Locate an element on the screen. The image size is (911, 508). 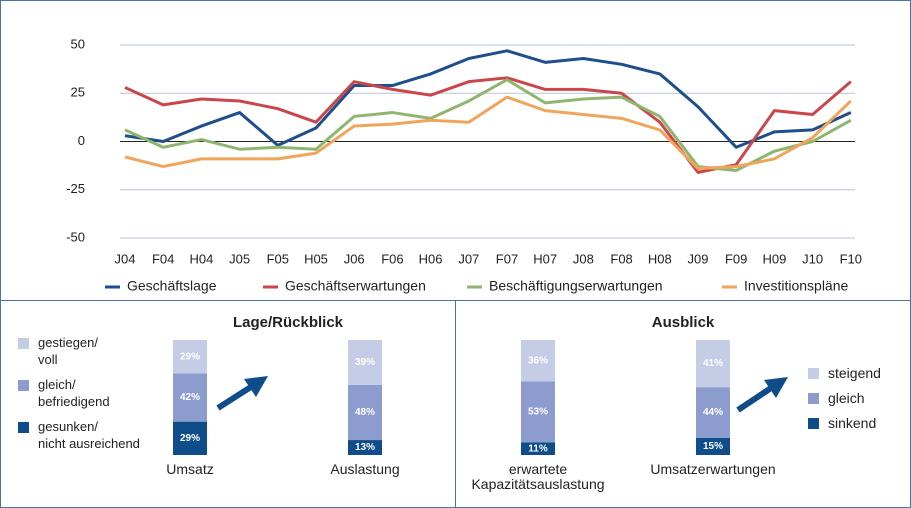
value-label: 11% is located at coordinates (538, 448).